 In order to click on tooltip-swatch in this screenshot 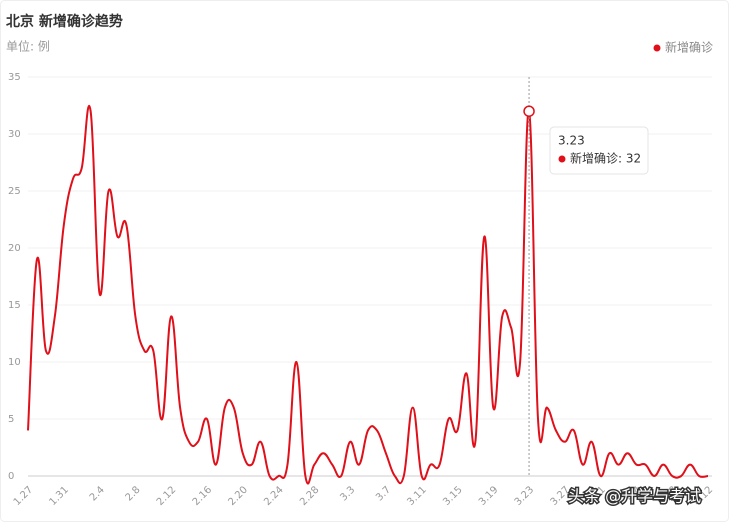, I will do `click(562, 159)`.